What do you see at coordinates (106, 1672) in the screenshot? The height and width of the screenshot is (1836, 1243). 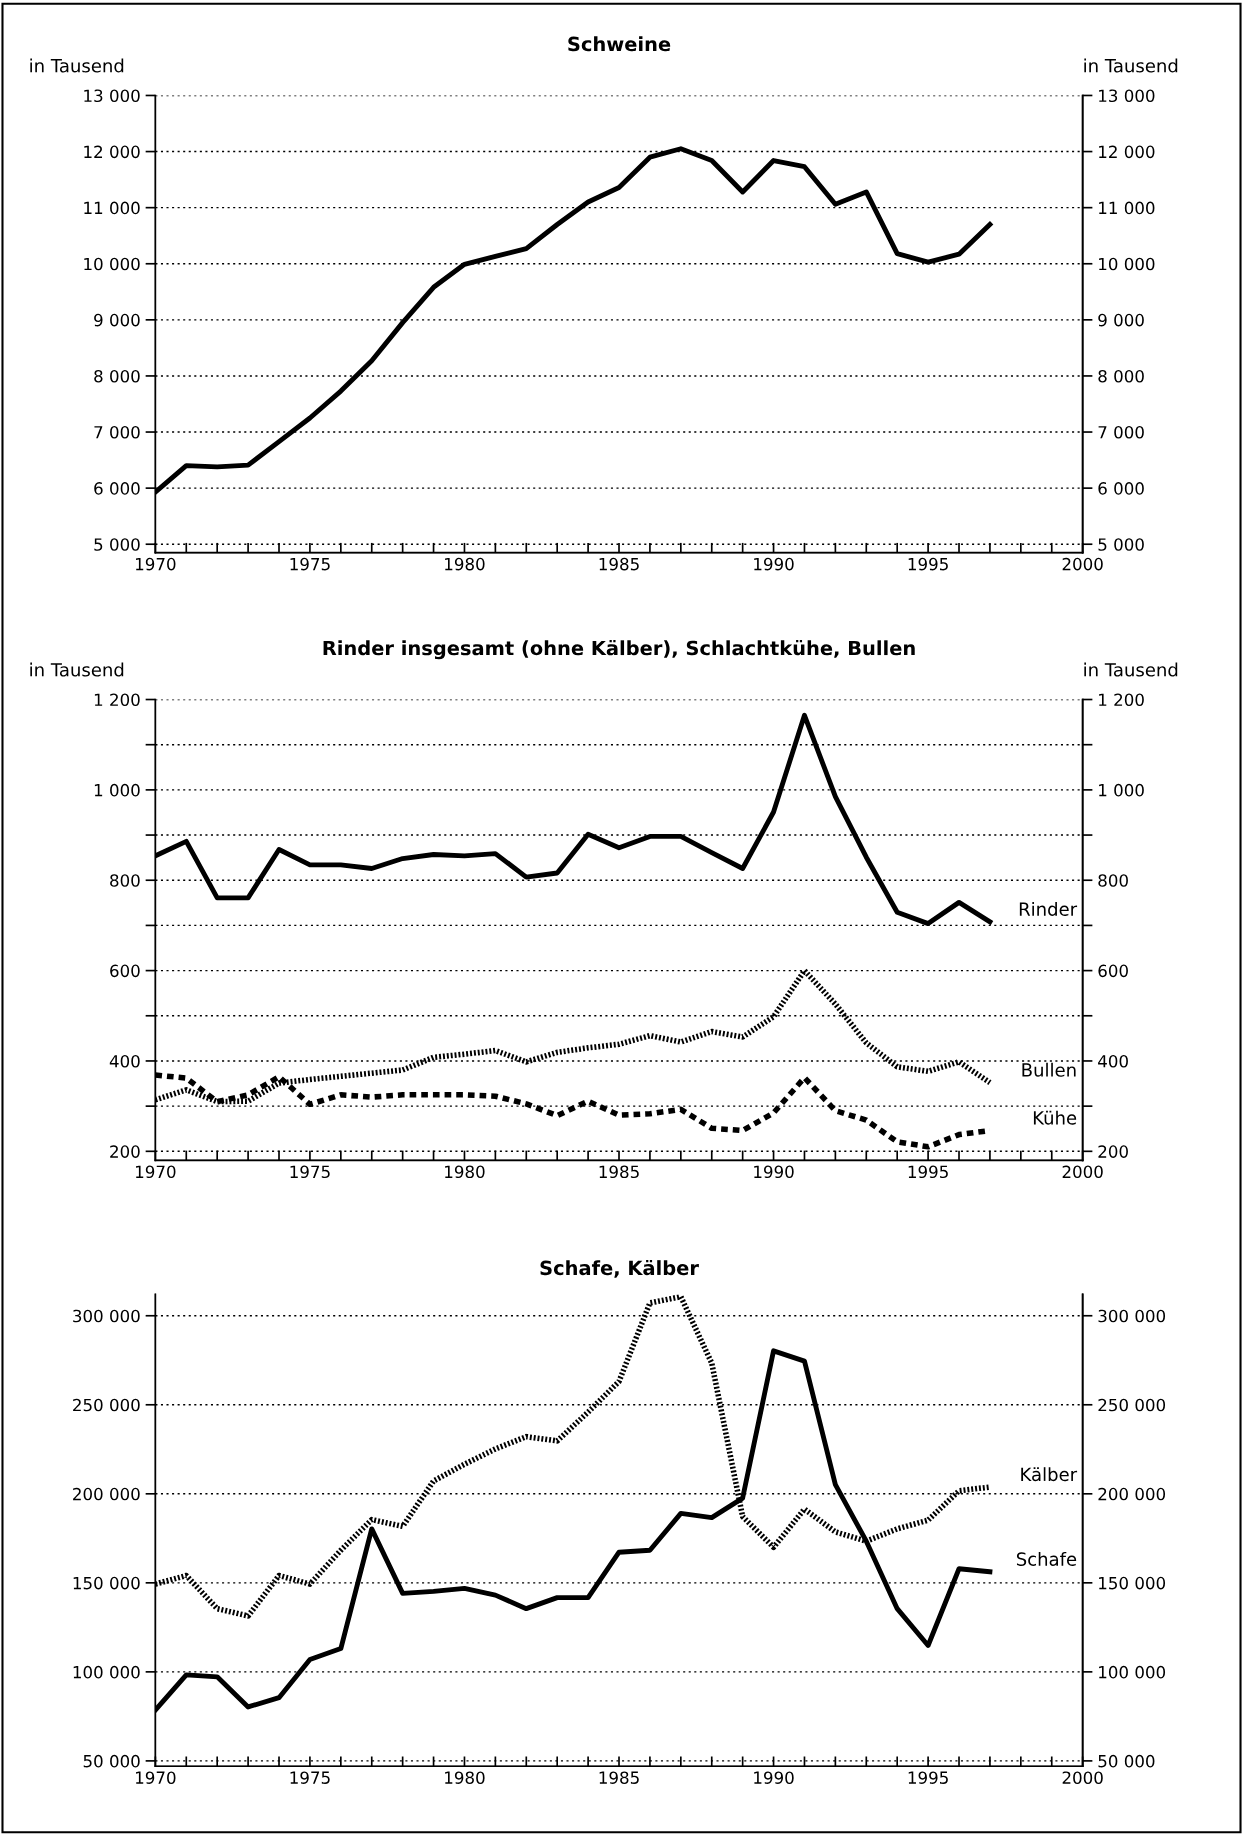 I see `y-tick-label: 100 000` at bounding box center [106, 1672].